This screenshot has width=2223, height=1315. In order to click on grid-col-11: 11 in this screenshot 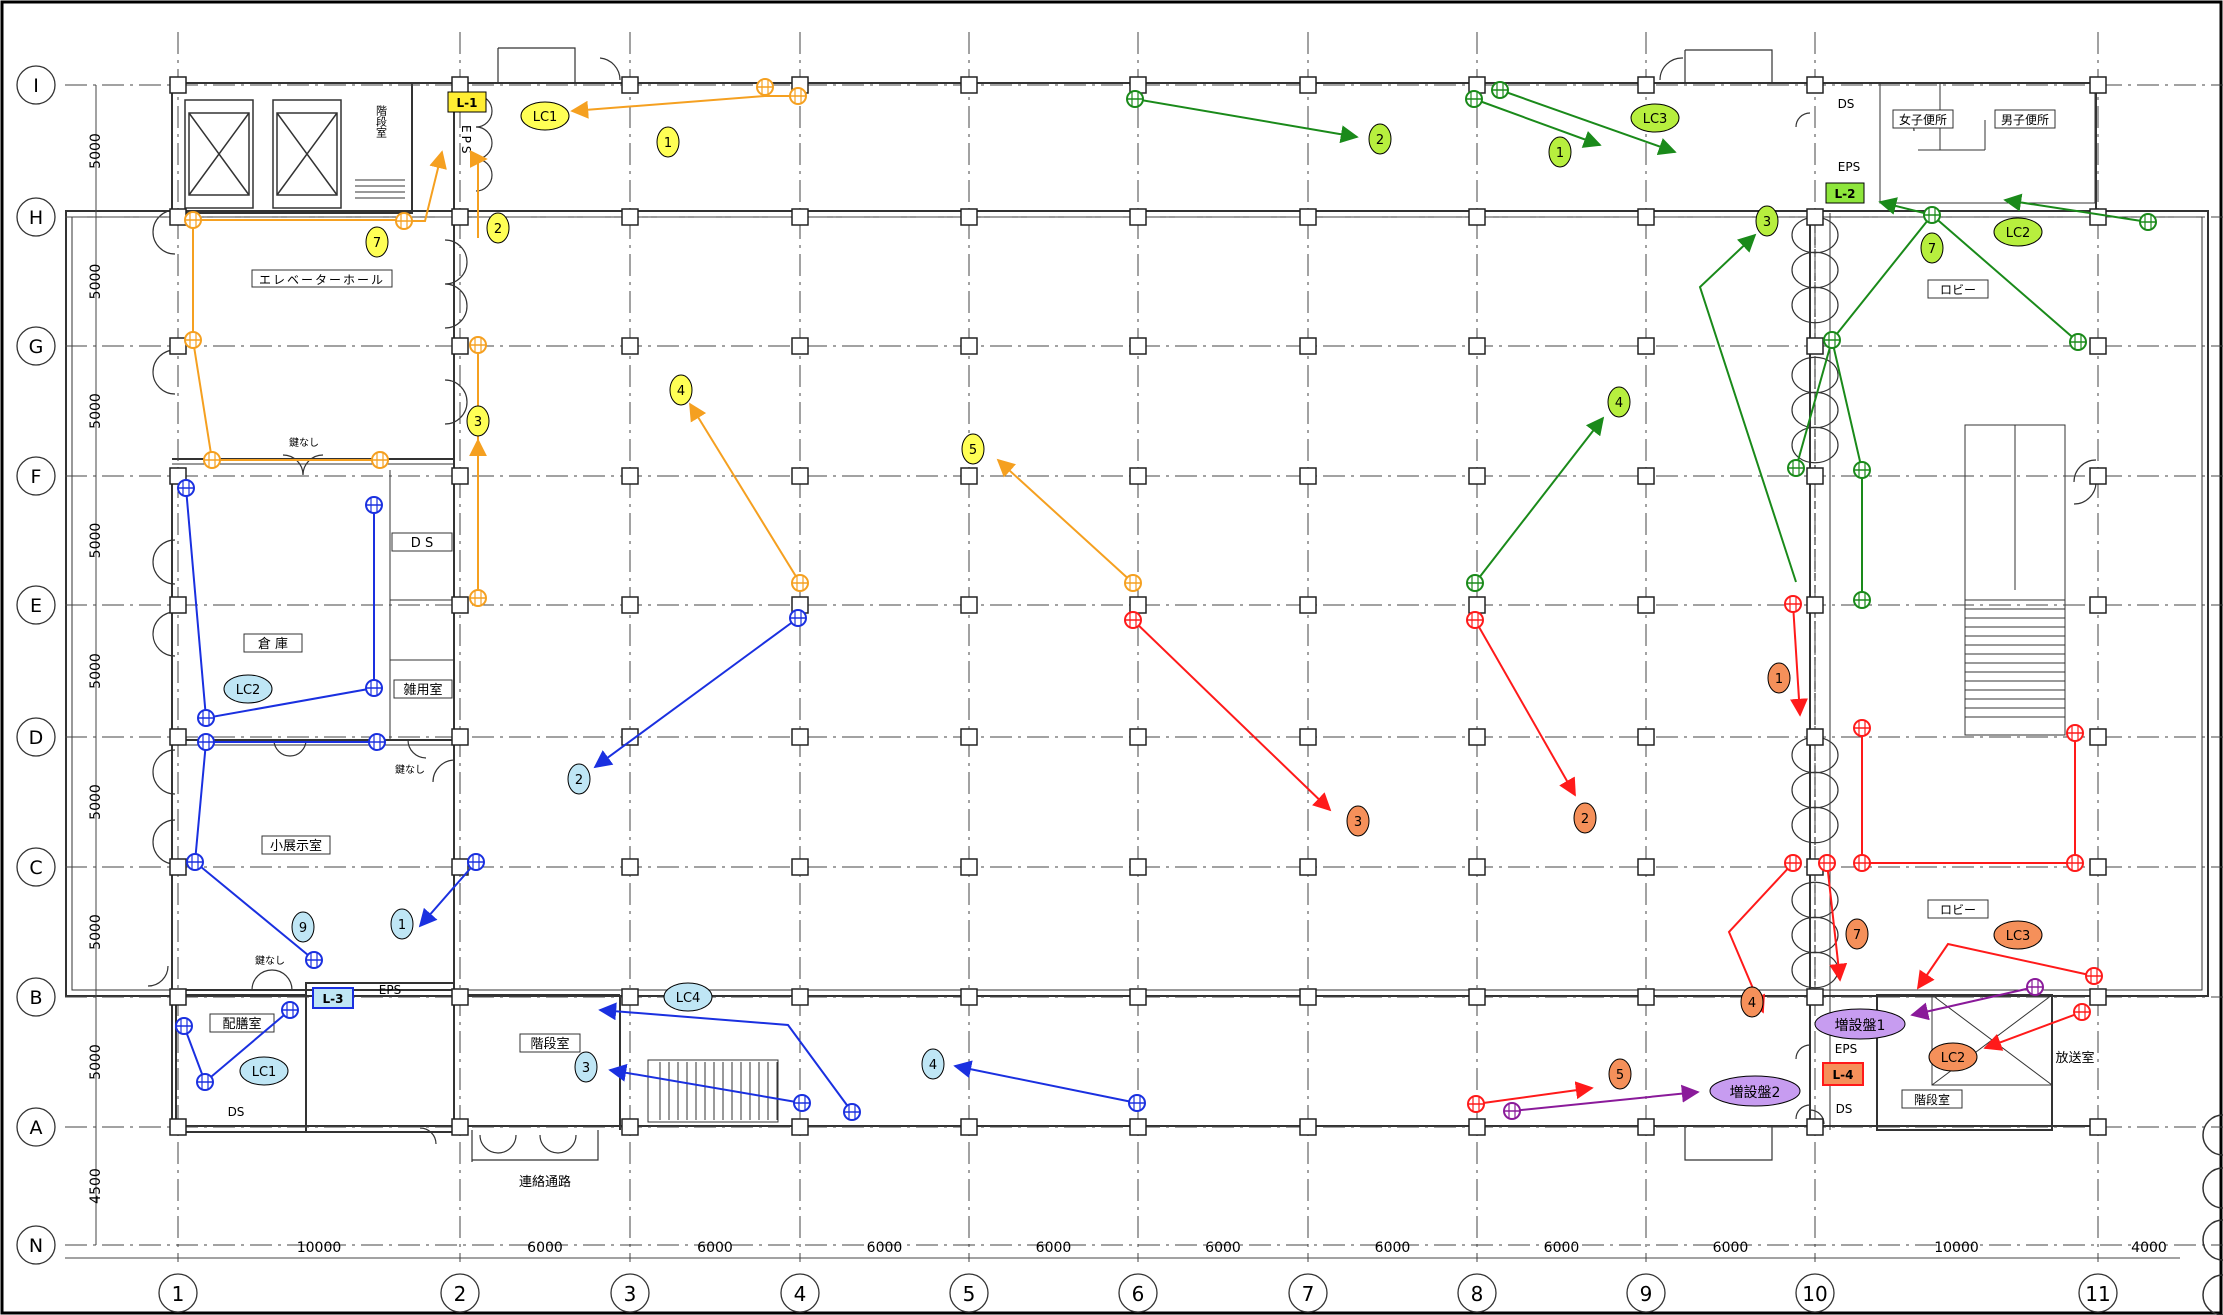, I will do `click(2098, 1293)`.